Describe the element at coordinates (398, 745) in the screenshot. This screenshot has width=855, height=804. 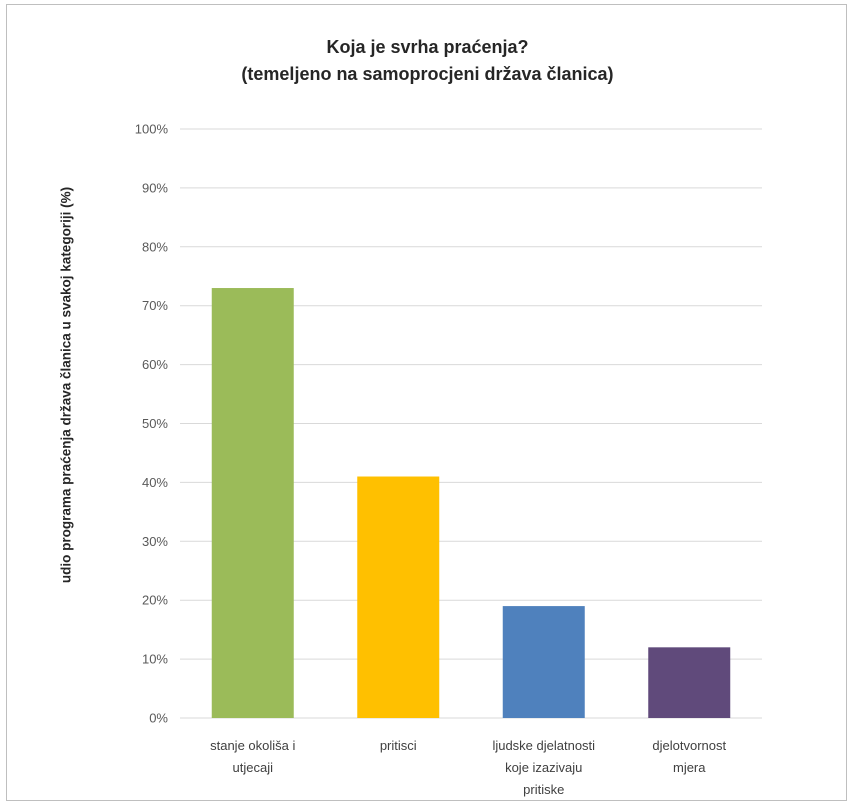
I see `x-category-label: pritisci` at that location.